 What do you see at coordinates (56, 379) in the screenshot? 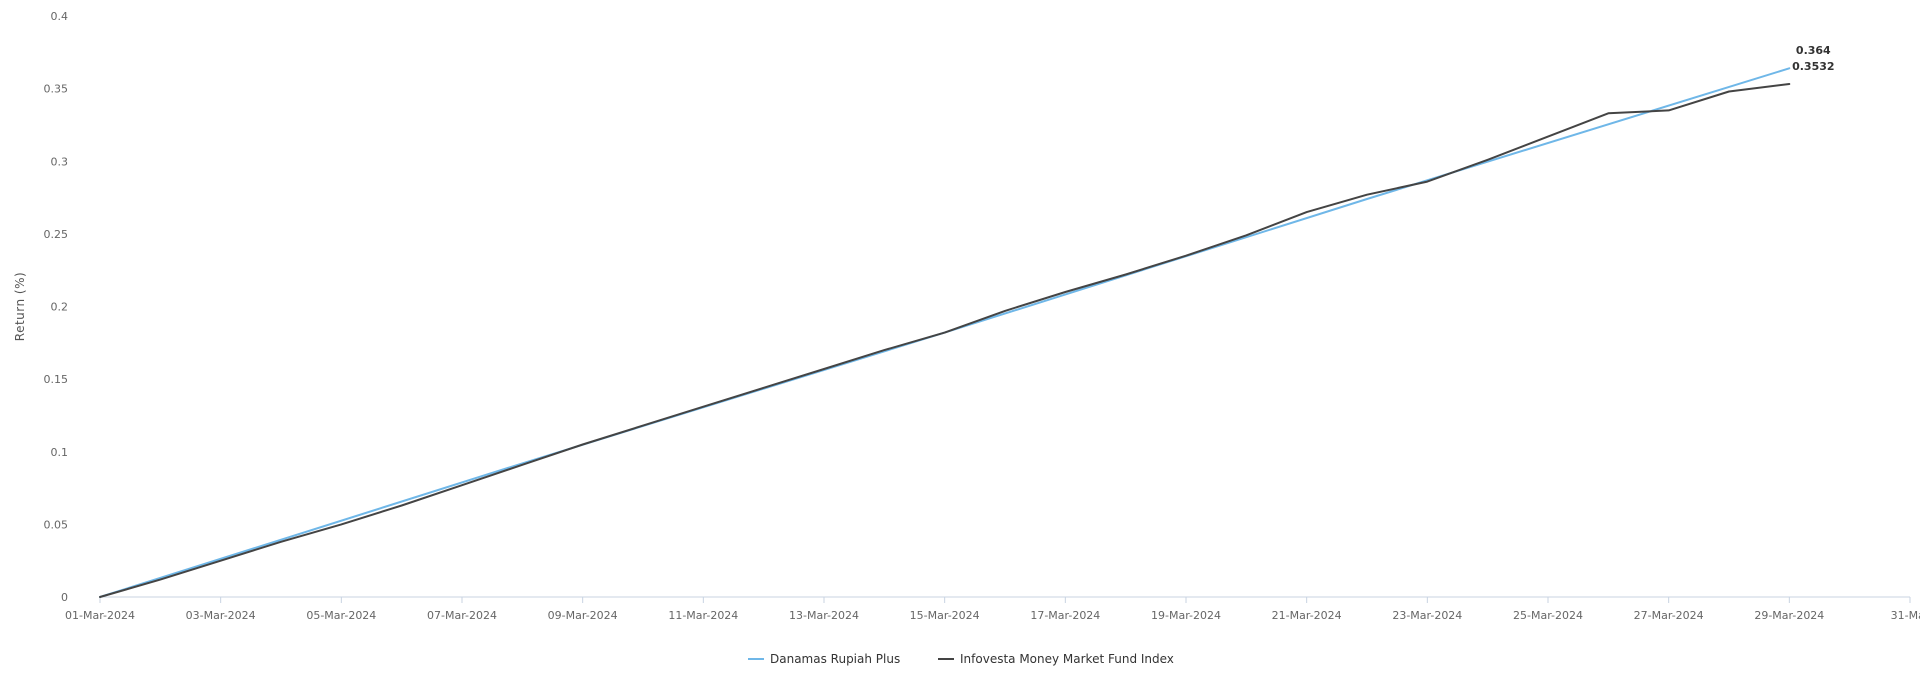
I see `y-tick-label: 0.15` at bounding box center [56, 379].